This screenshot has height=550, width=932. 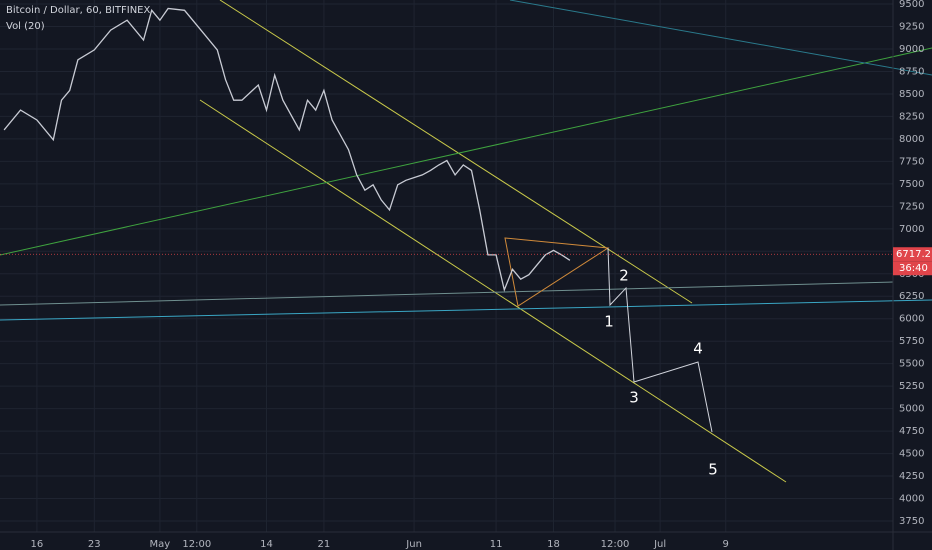 What do you see at coordinates (634, 398) in the screenshot?
I see `wave-label: 3` at bounding box center [634, 398].